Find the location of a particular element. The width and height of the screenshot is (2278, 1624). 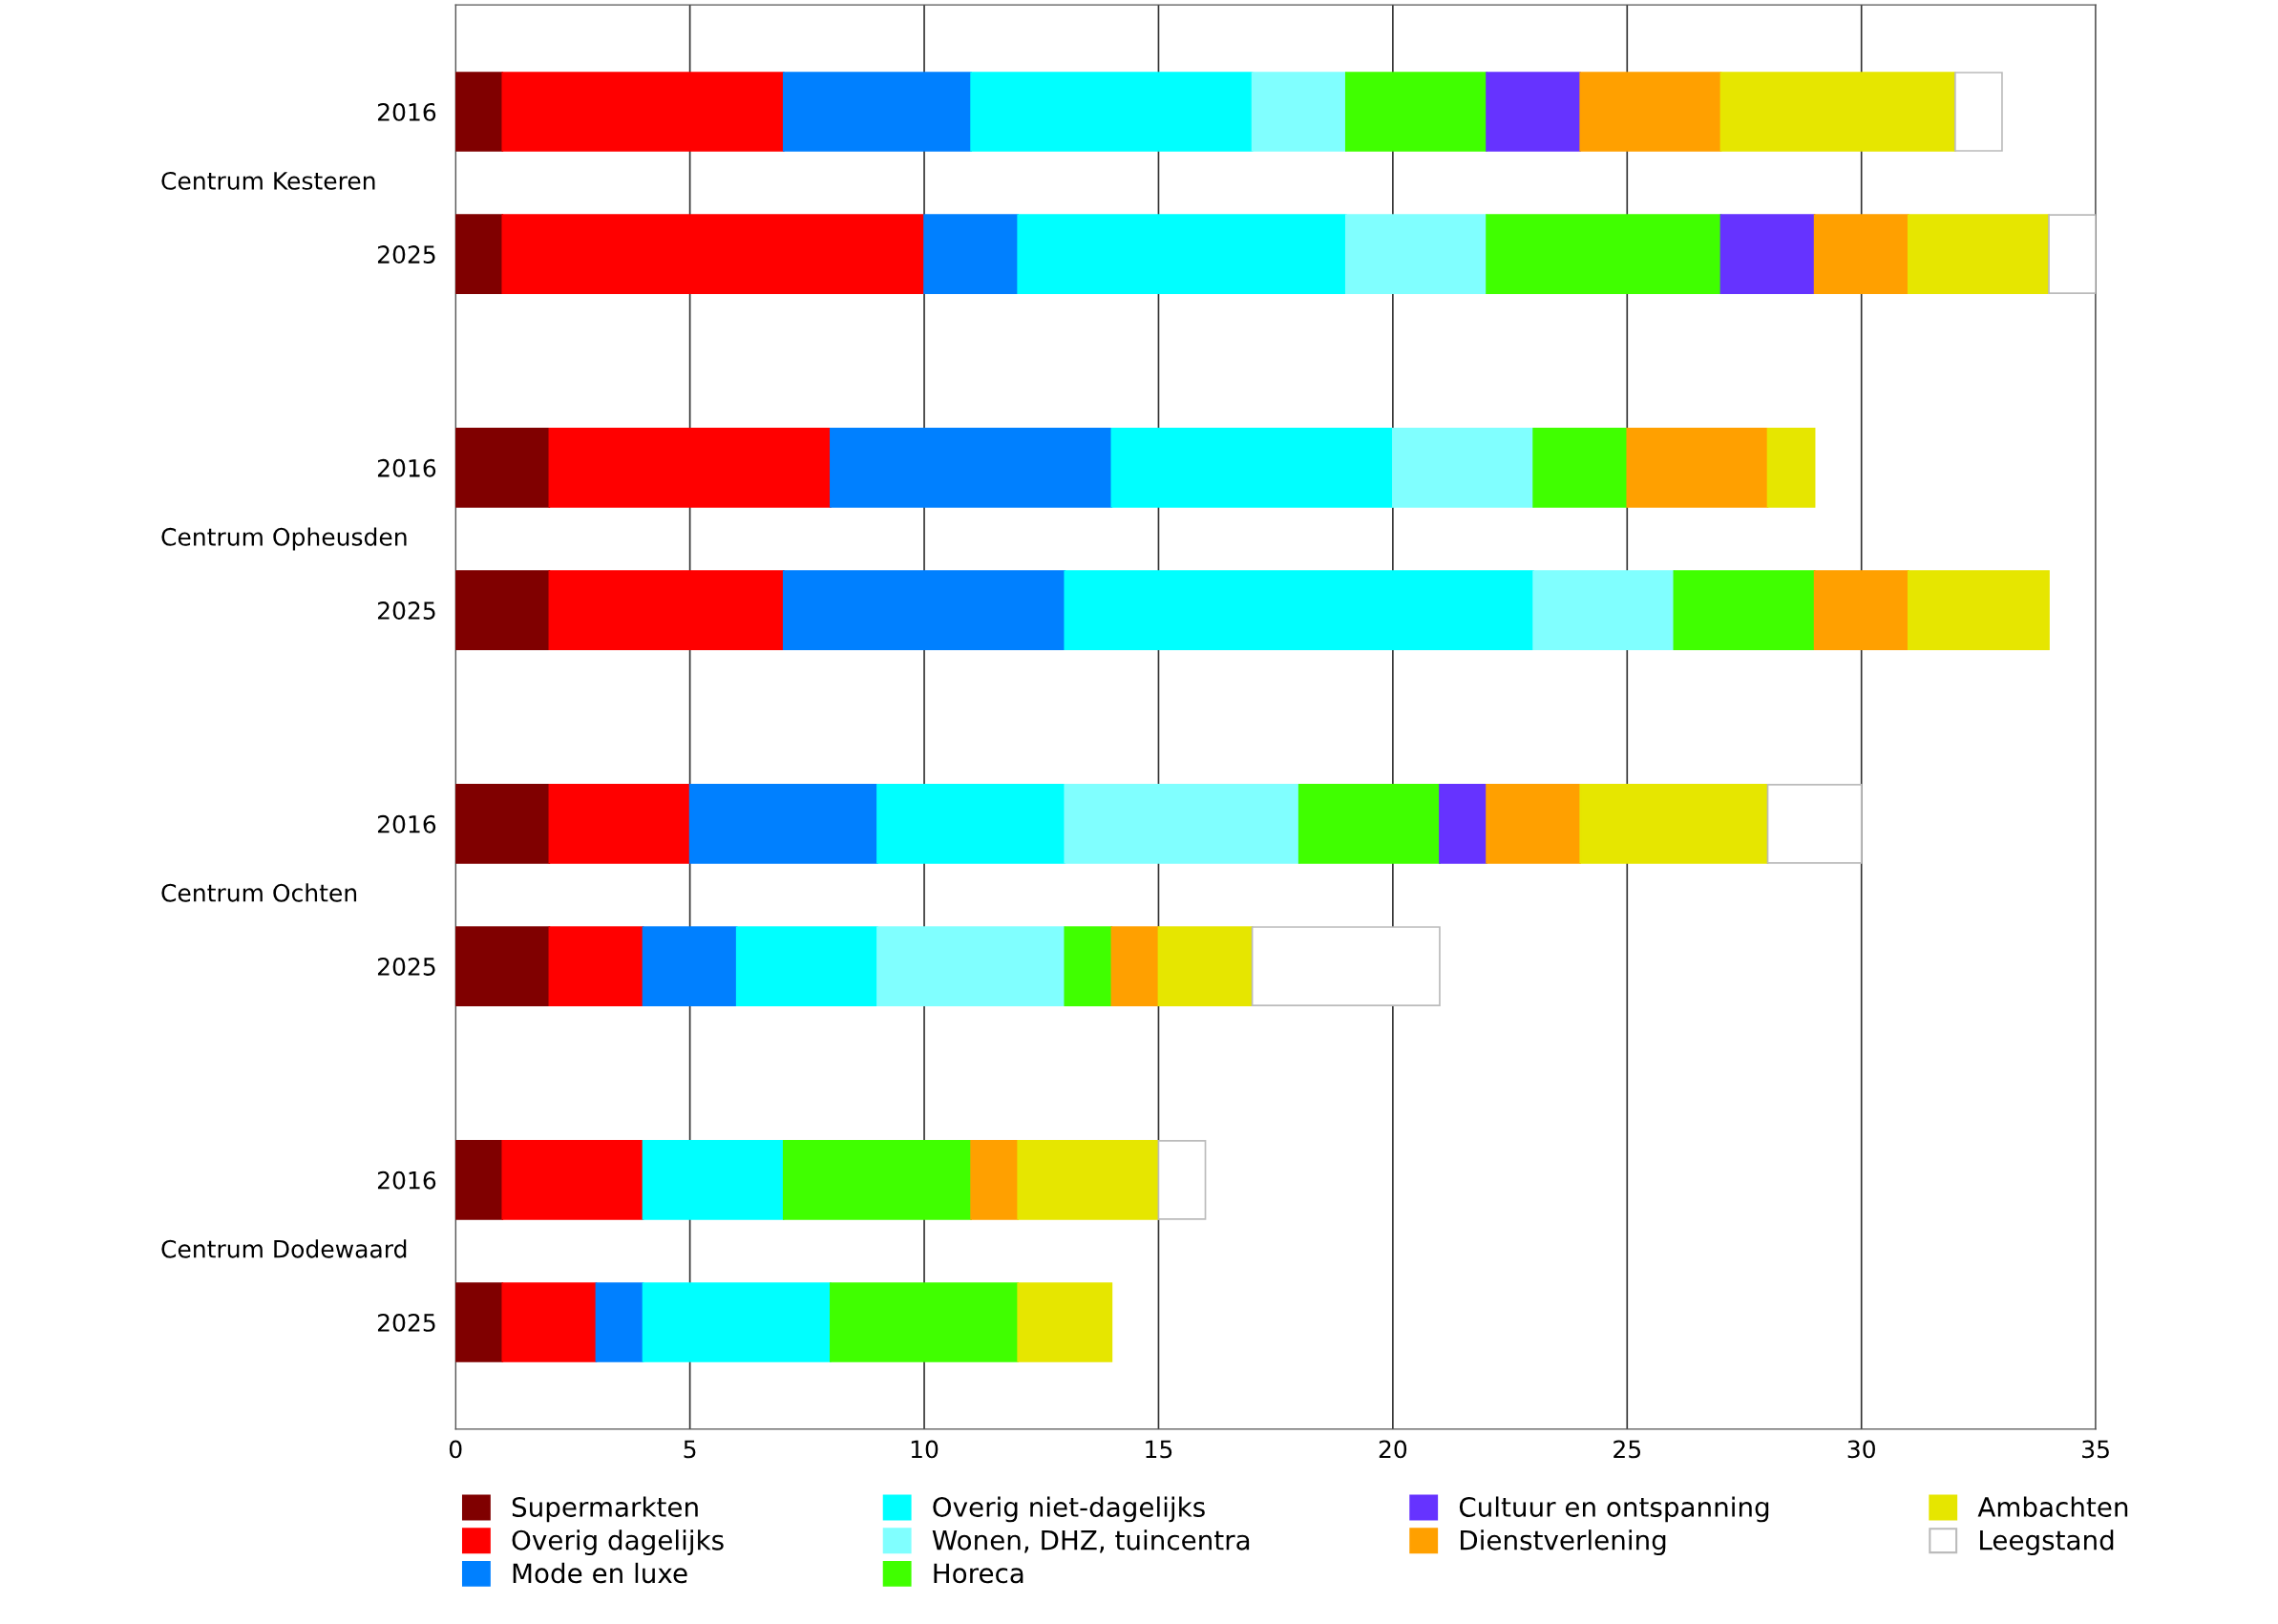

x-tick-label: 15 is located at coordinates (1159, 1449).